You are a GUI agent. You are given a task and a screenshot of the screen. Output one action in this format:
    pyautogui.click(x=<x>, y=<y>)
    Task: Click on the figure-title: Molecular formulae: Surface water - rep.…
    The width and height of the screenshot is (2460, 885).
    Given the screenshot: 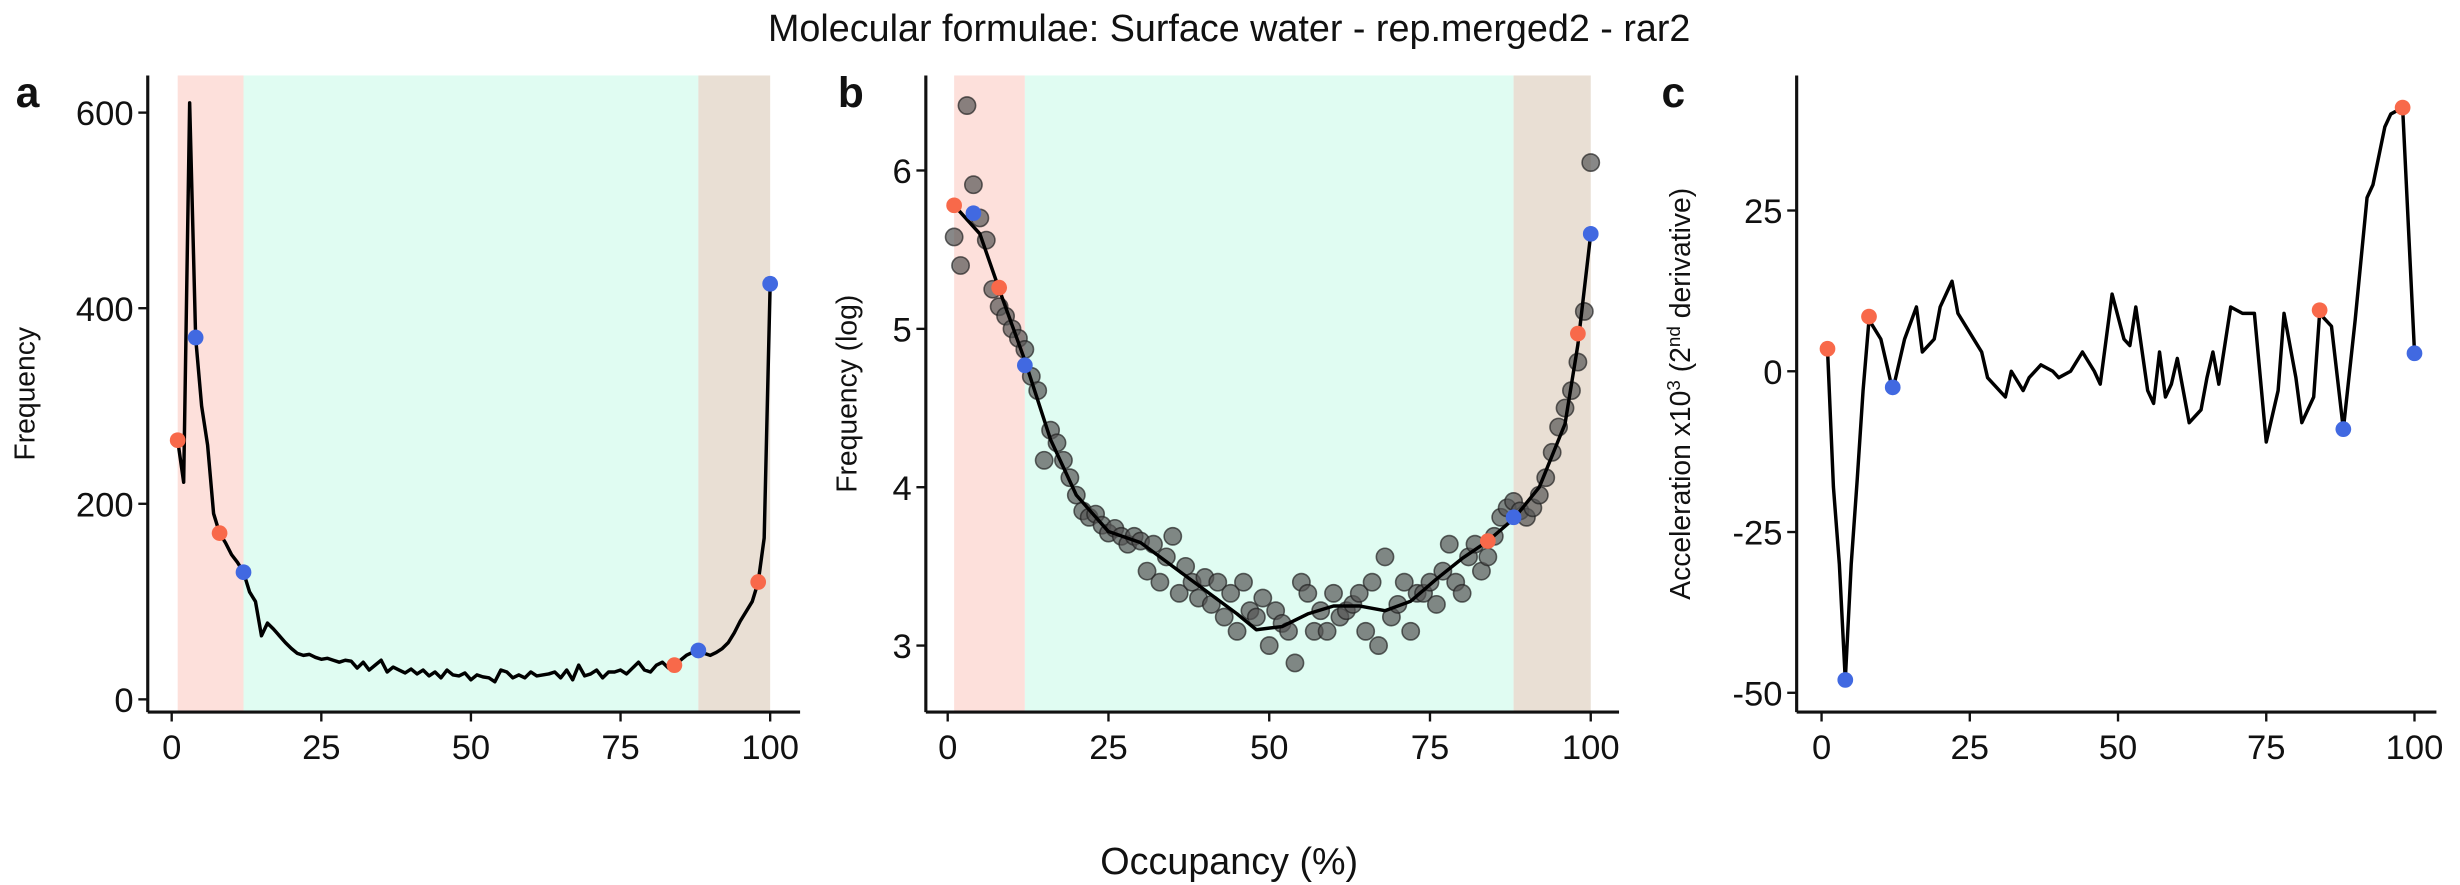 What is the action you would take?
    pyautogui.click(x=1229, y=28)
    